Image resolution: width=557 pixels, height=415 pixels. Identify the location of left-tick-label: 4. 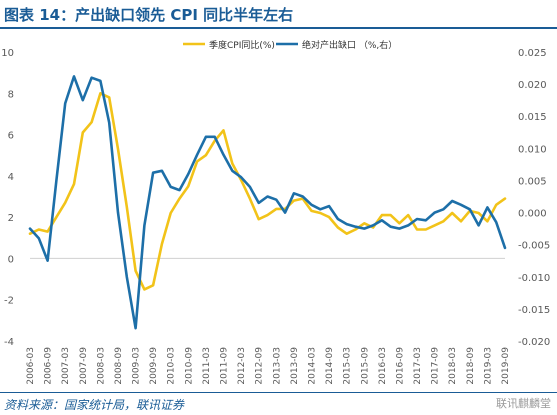
(11, 177).